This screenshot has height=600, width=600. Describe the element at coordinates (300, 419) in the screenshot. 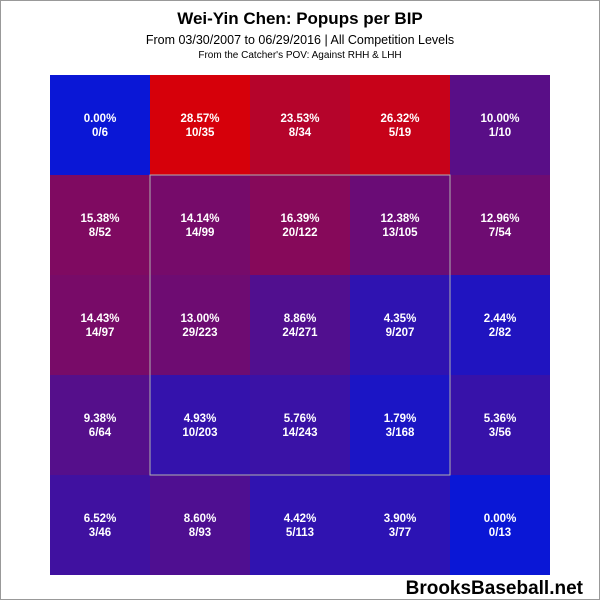

I see `cell-percent-label: 5.76%` at that location.